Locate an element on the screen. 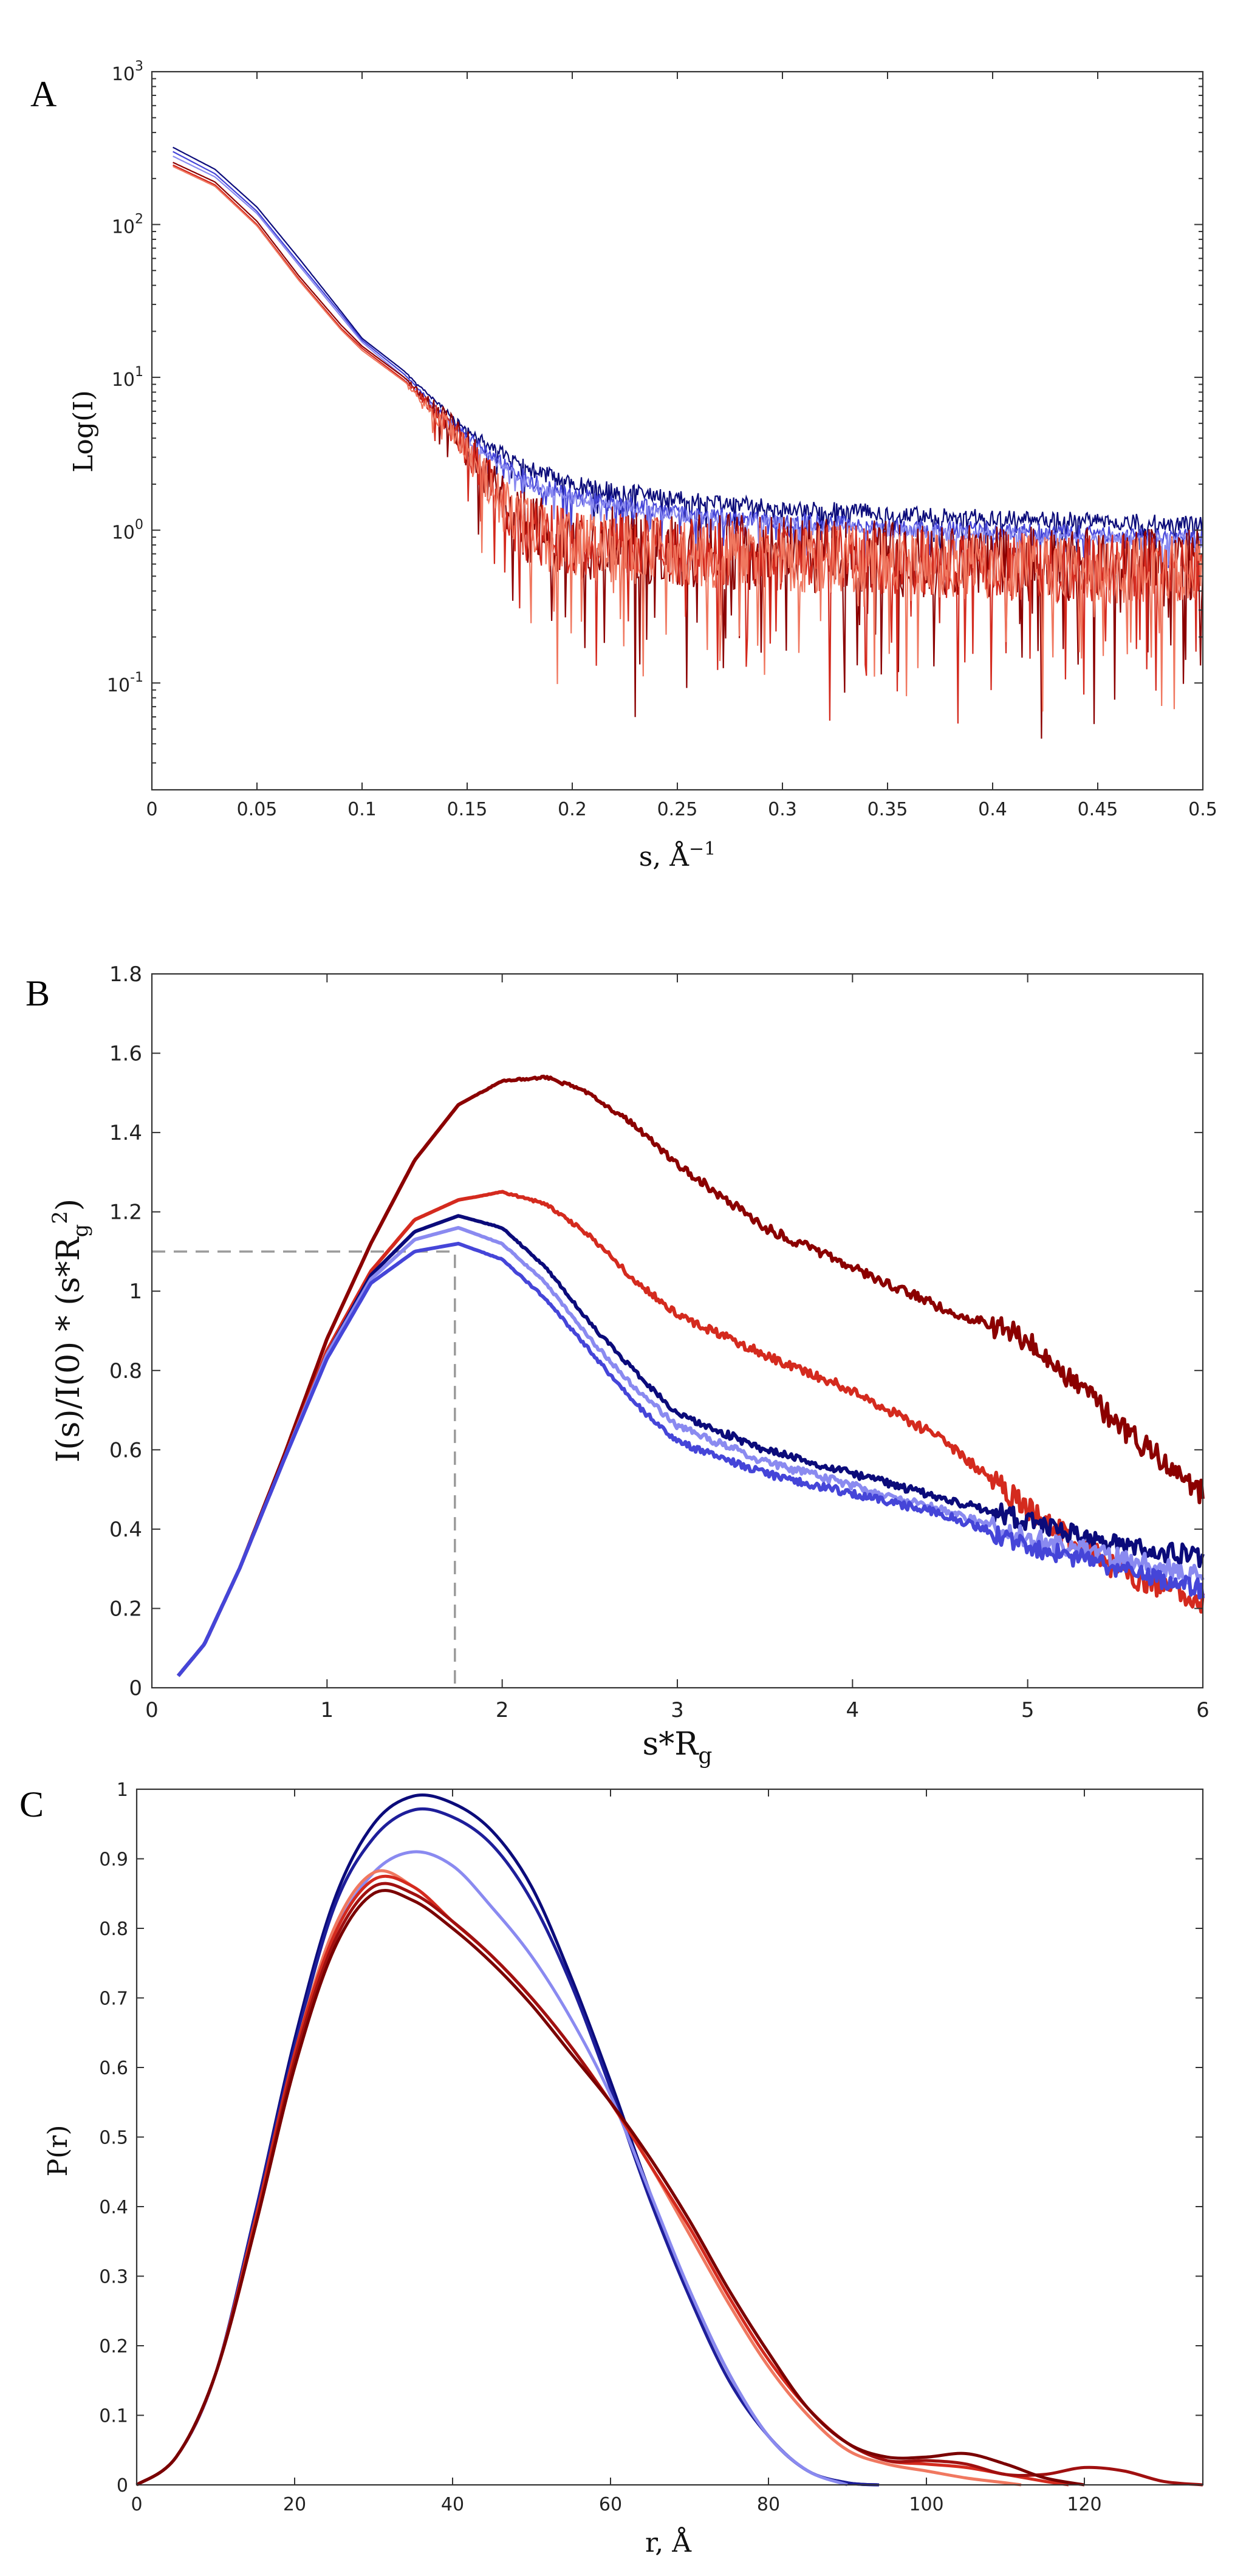 This screenshot has width=1249, height=2576. panel-b-y-tick-label: 0.8 is located at coordinates (125, 1371).